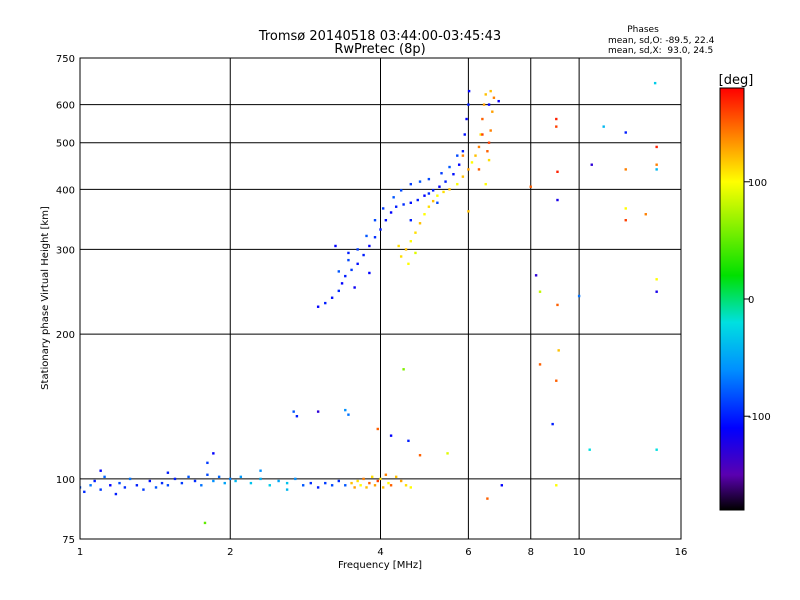 This screenshot has width=800, height=600. What do you see at coordinates (380, 552) in the screenshot?
I see `x-tick-label: 4` at bounding box center [380, 552].